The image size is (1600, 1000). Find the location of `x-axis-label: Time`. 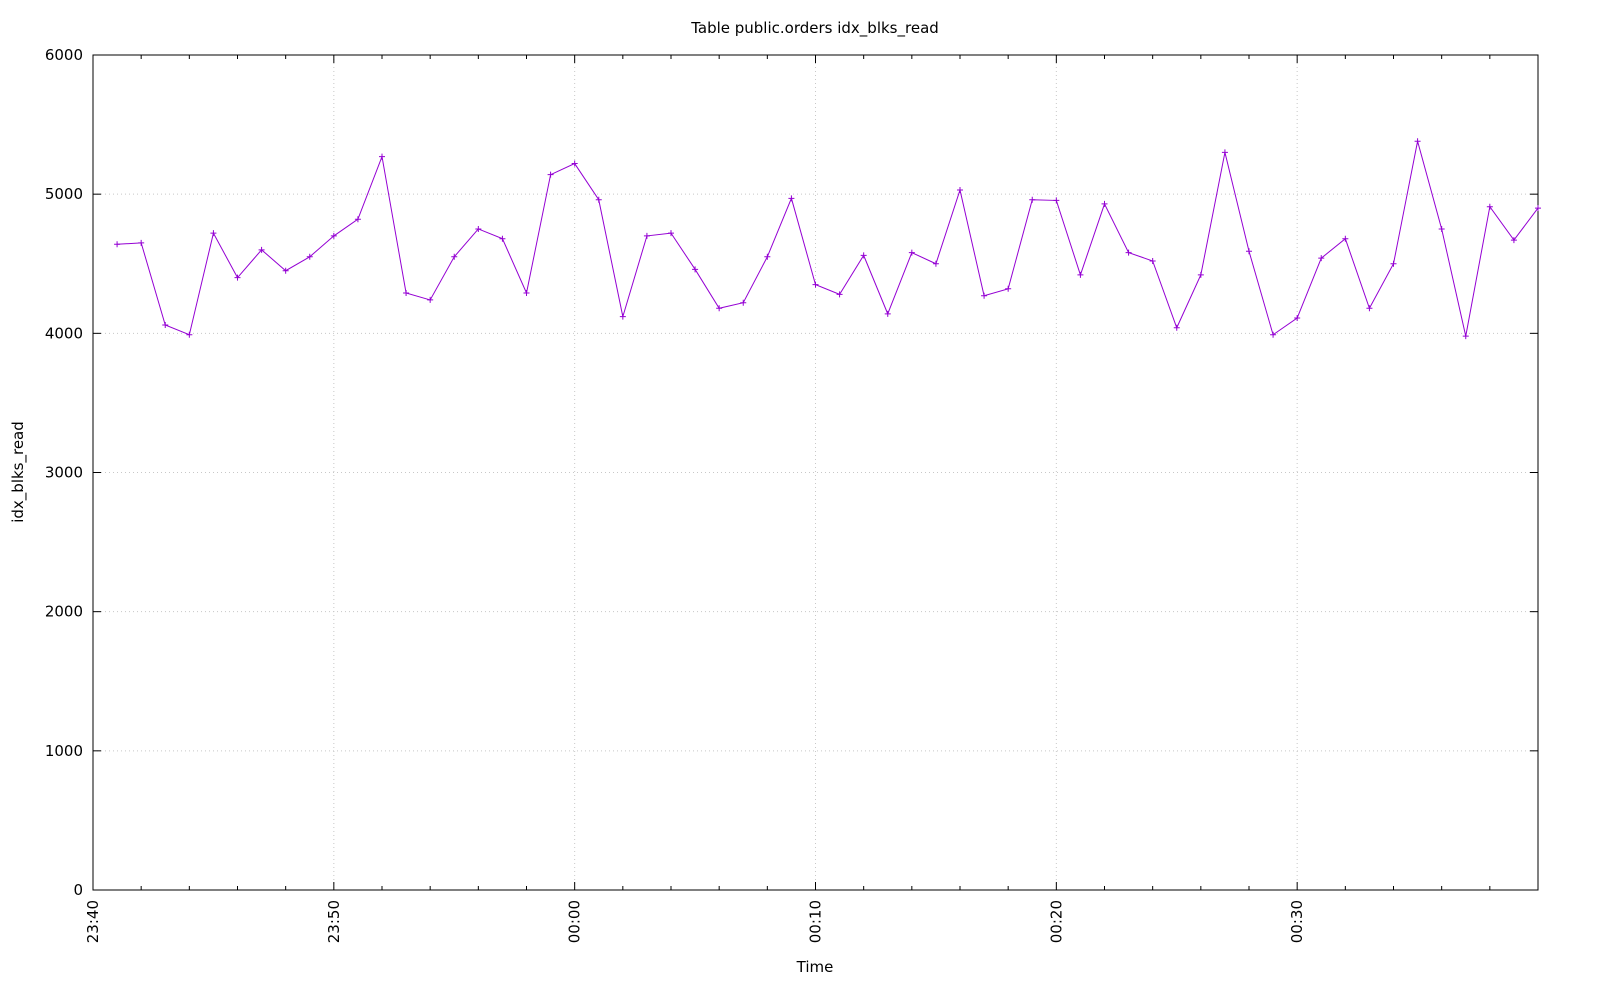

x-axis-label: Time is located at coordinates (815, 967).